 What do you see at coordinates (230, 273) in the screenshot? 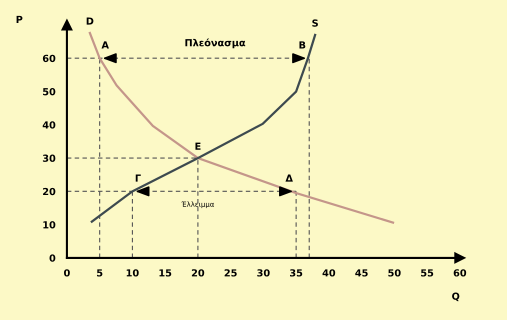
I see `x-tick-label: 25` at bounding box center [230, 273].